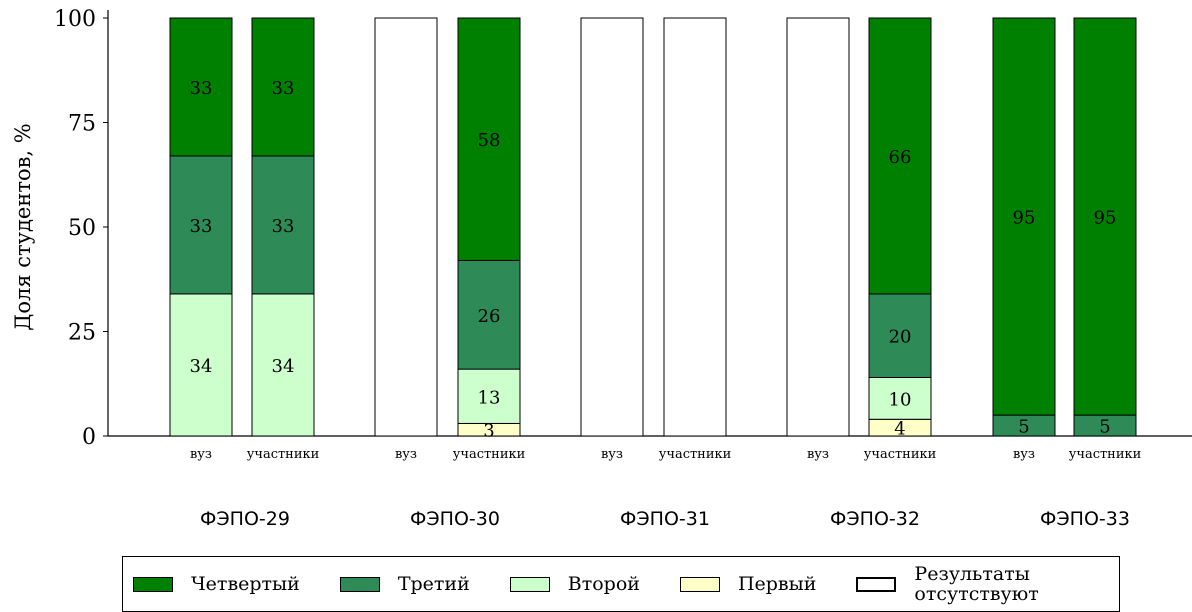  What do you see at coordinates (876, 584) in the screenshot?
I see `legend-swatch-missing` at bounding box center [876, 584].